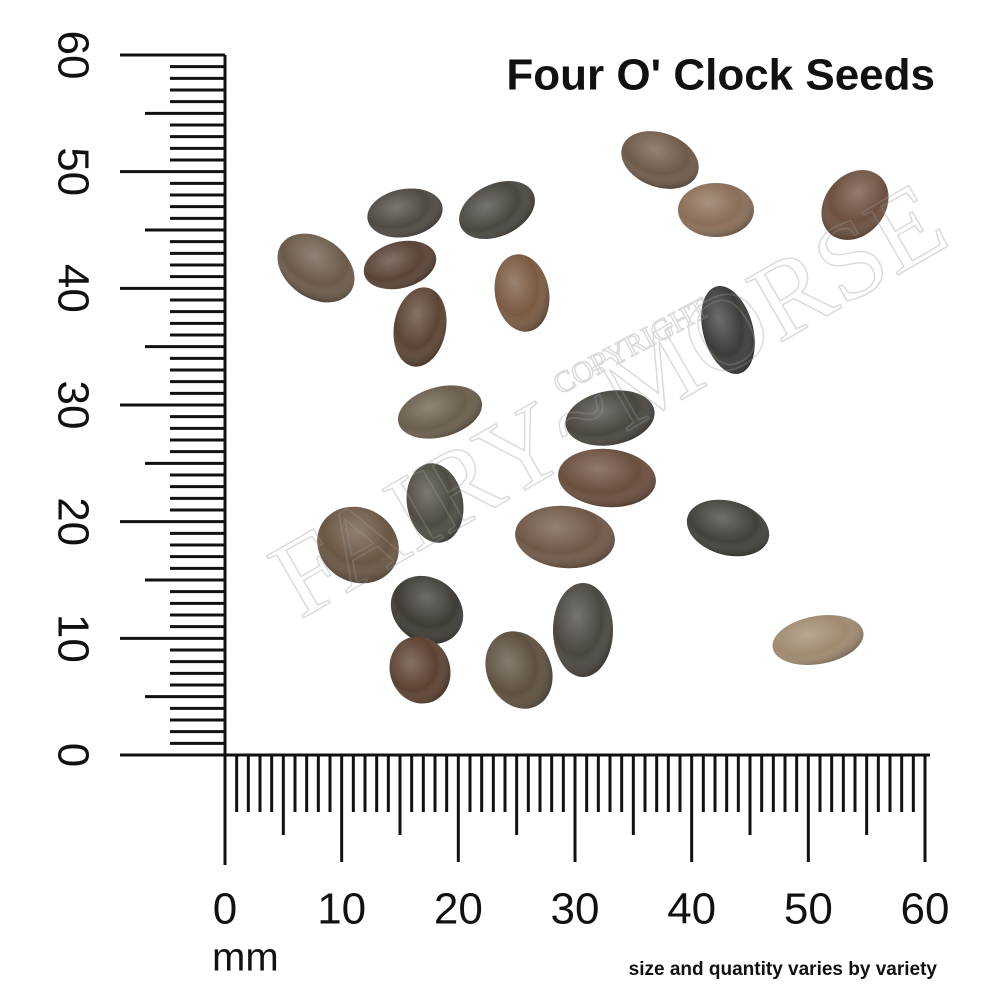 The width and height of the screenshot is (1000, 1000). Describe the element at coordinates (72, 171) in the screenshot. I see `y-tick-label: 50` at that location.